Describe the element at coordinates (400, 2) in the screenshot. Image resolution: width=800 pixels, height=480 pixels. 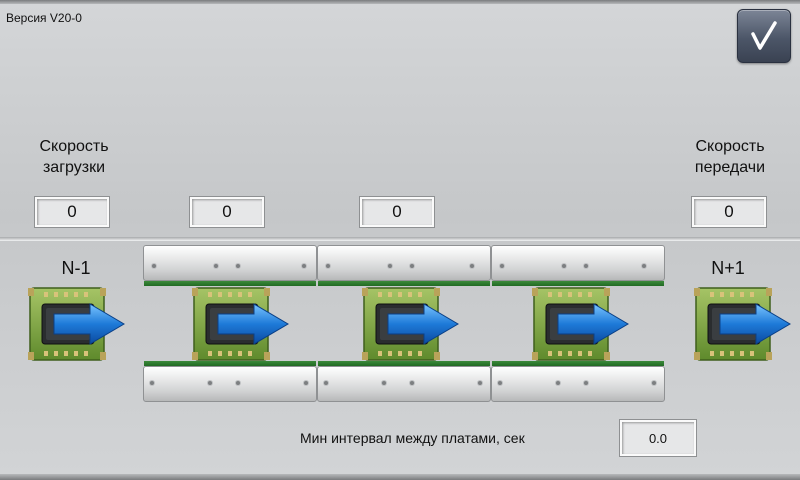
I see `top-frame` at that location.